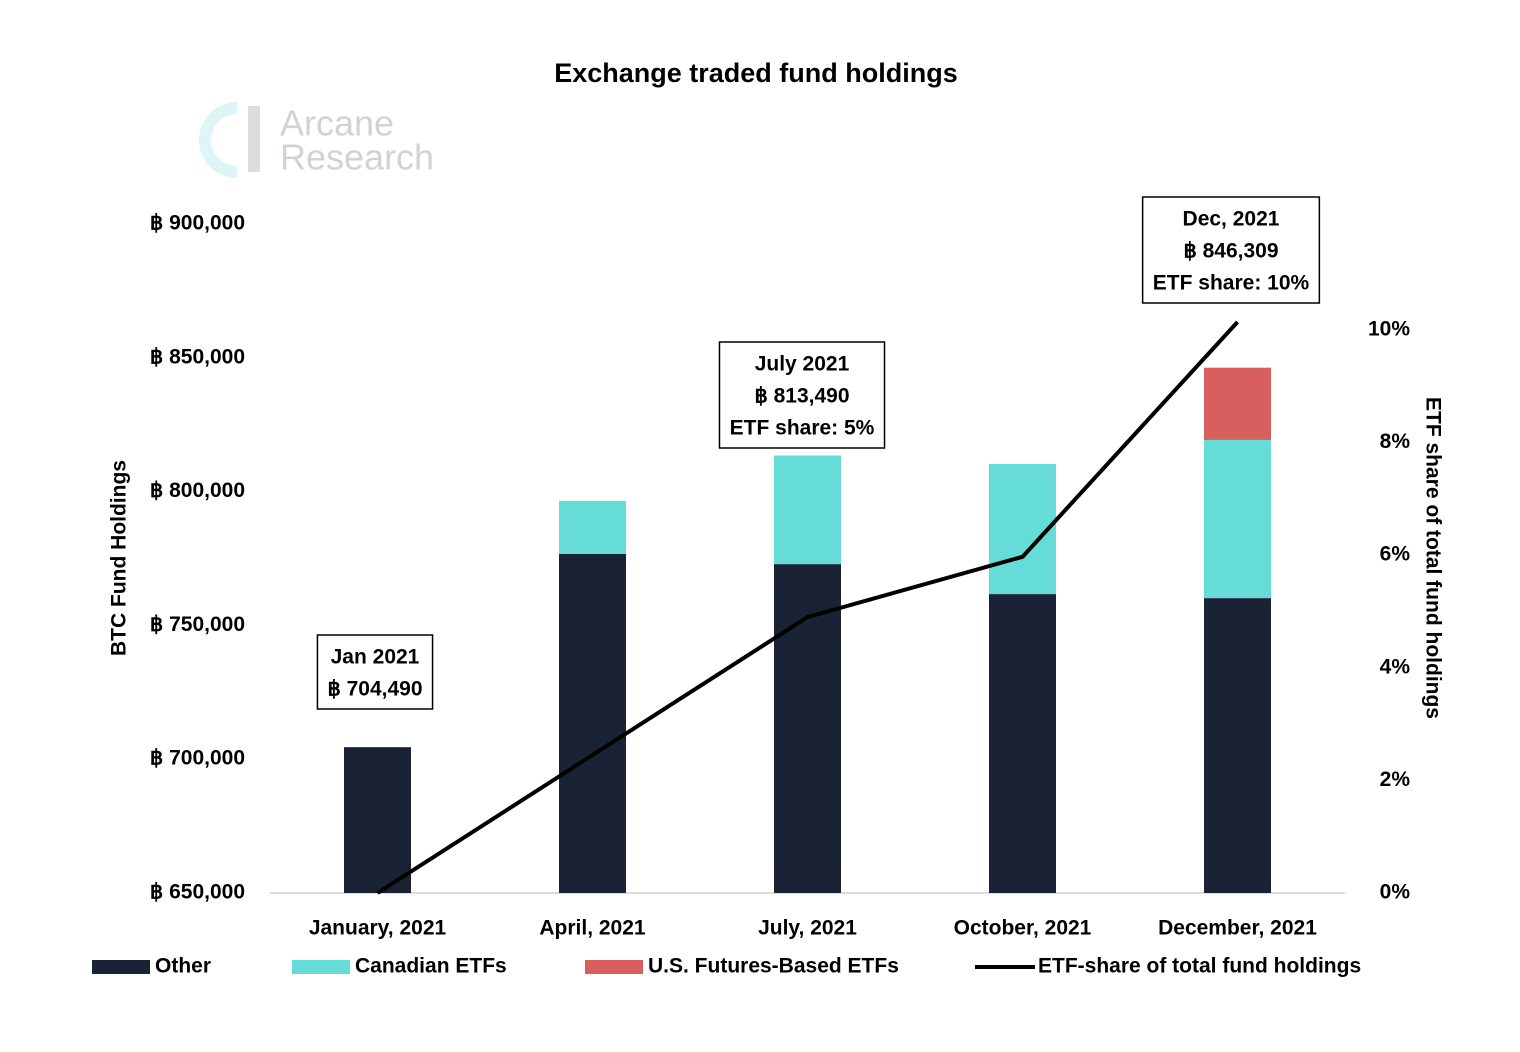 The image size is (1520, 1052). What do you see at coordinates (337, 123) in the screenshot?
I see `watermark-text: Arcane` at bounding box center [337, 123].